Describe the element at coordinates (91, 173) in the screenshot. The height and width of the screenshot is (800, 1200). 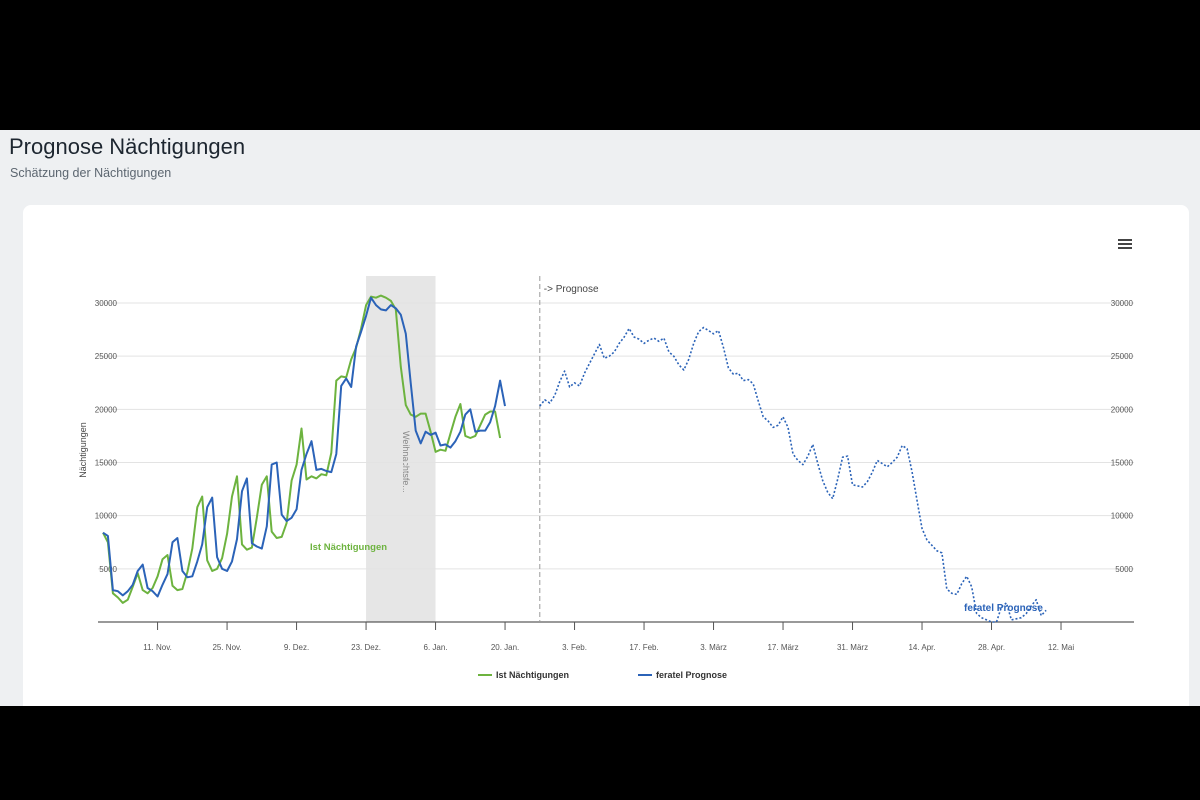
I see `page-subtitle: Schätzung der Nächtigungen` at that location.